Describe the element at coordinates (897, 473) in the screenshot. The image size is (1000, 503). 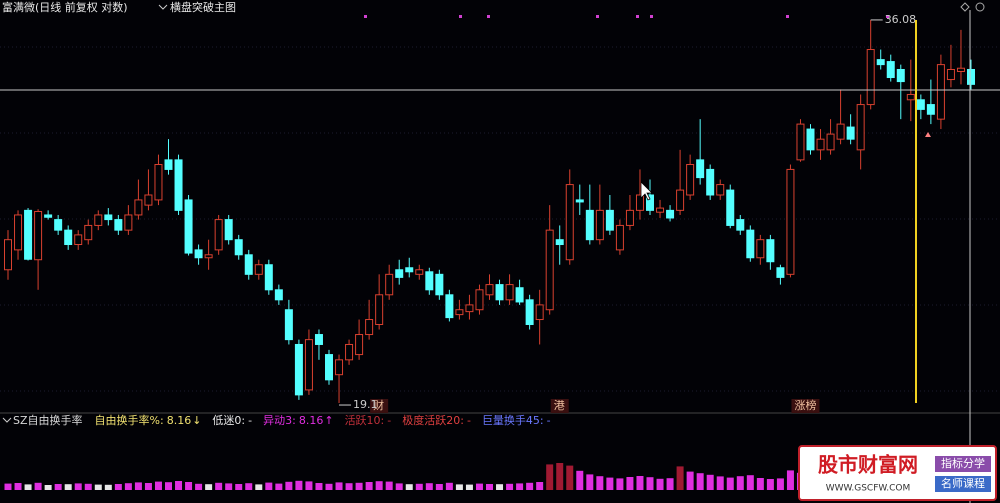
I see `watermark: 股市财富网 WWW.GSCFW.COM 指标分学 名师课程` at that location.